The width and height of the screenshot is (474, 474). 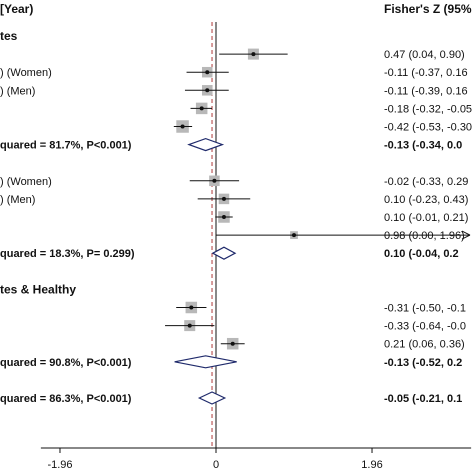 What do you see at coordinates (424, 236) in the screenshot?
I see `study-ci-label: 0.98 (0.00, 1.96)` at bounding box center [424, 236].